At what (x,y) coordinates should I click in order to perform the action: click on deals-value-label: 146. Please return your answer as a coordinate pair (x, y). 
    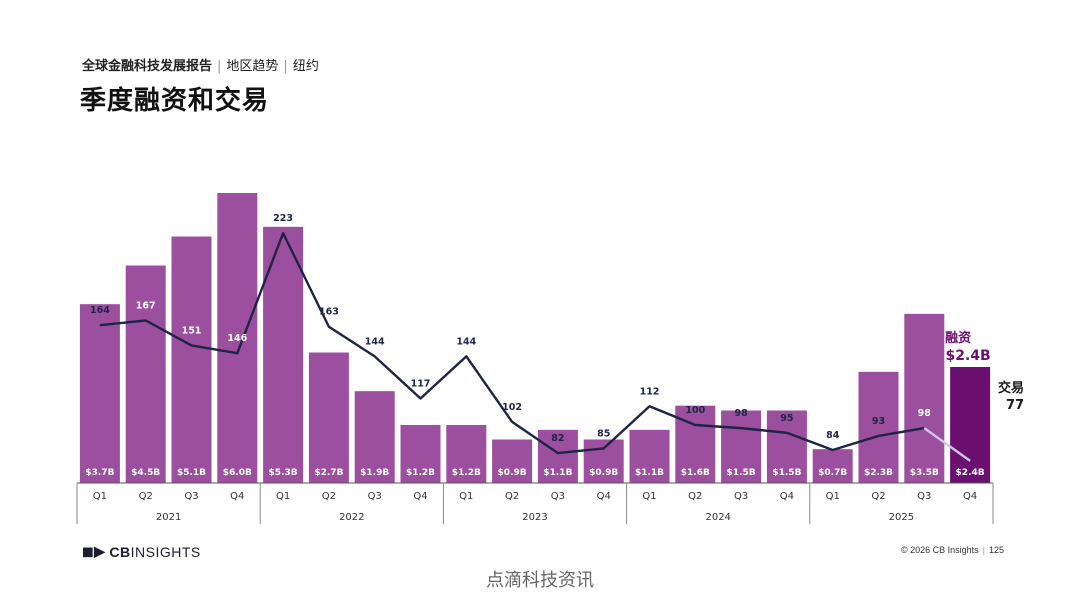
    Looking at the image, I should click on (237, 338).